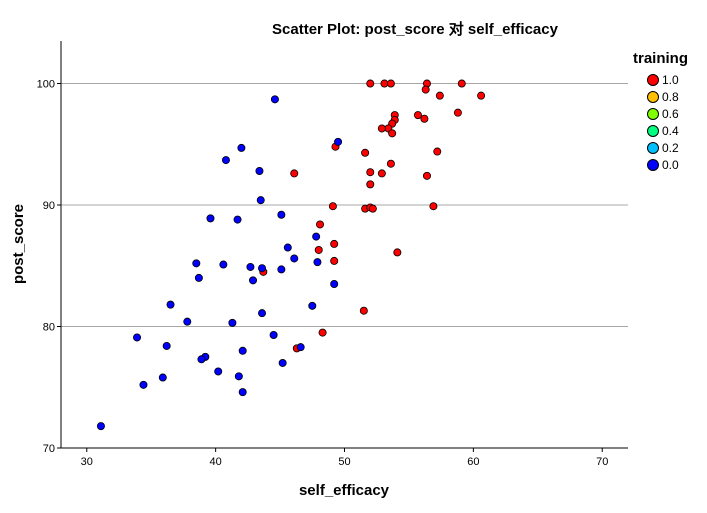 The image size is (707, 513). Describe the element at coordinates (198, 277) in the screenshot. I see `point-training-0.0-18` at that location.